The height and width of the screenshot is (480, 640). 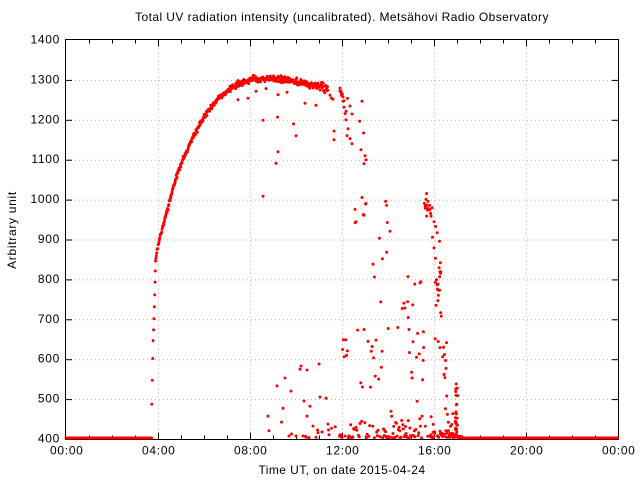 I want to click on svg-text: 600, so click(x=49, y=359).